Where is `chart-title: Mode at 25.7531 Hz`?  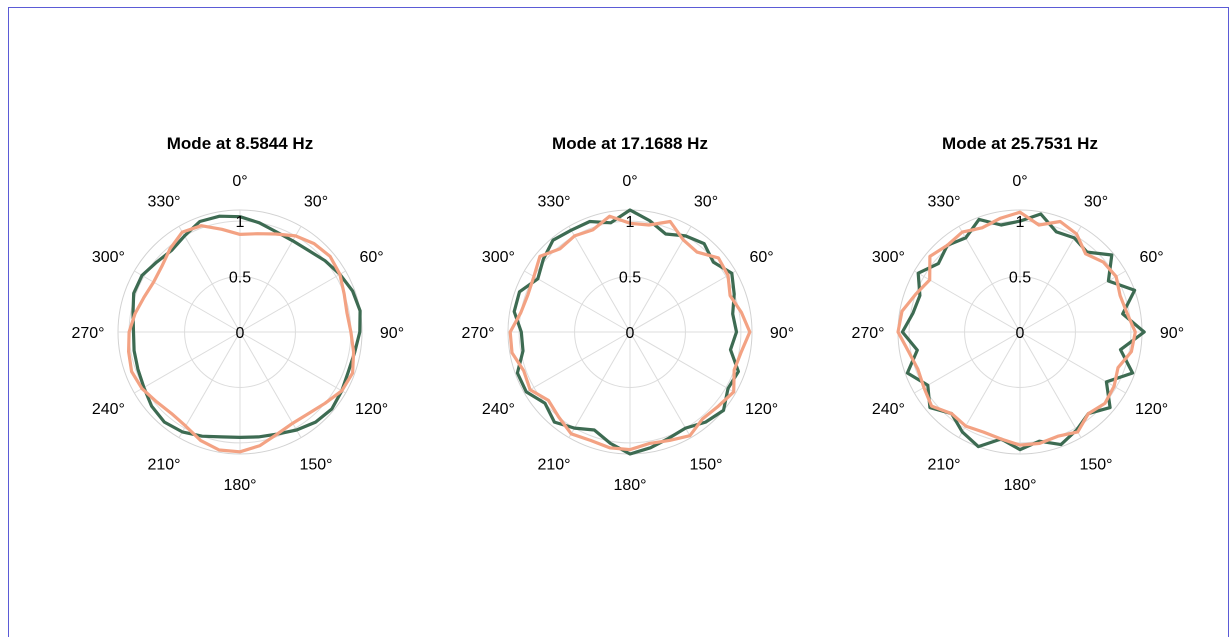
chart-title: Mode at 25.7531 Hz is located at coordinates (1020, 143).